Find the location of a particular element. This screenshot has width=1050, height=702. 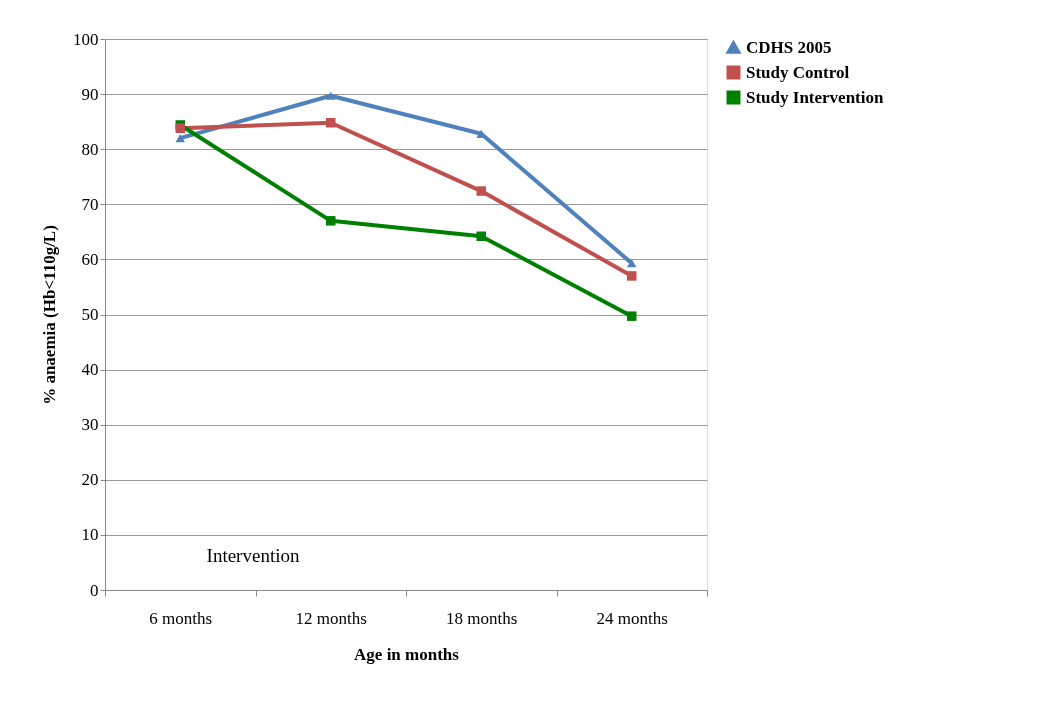

y-tick-label: 30 is located at coordinates (90, 425).